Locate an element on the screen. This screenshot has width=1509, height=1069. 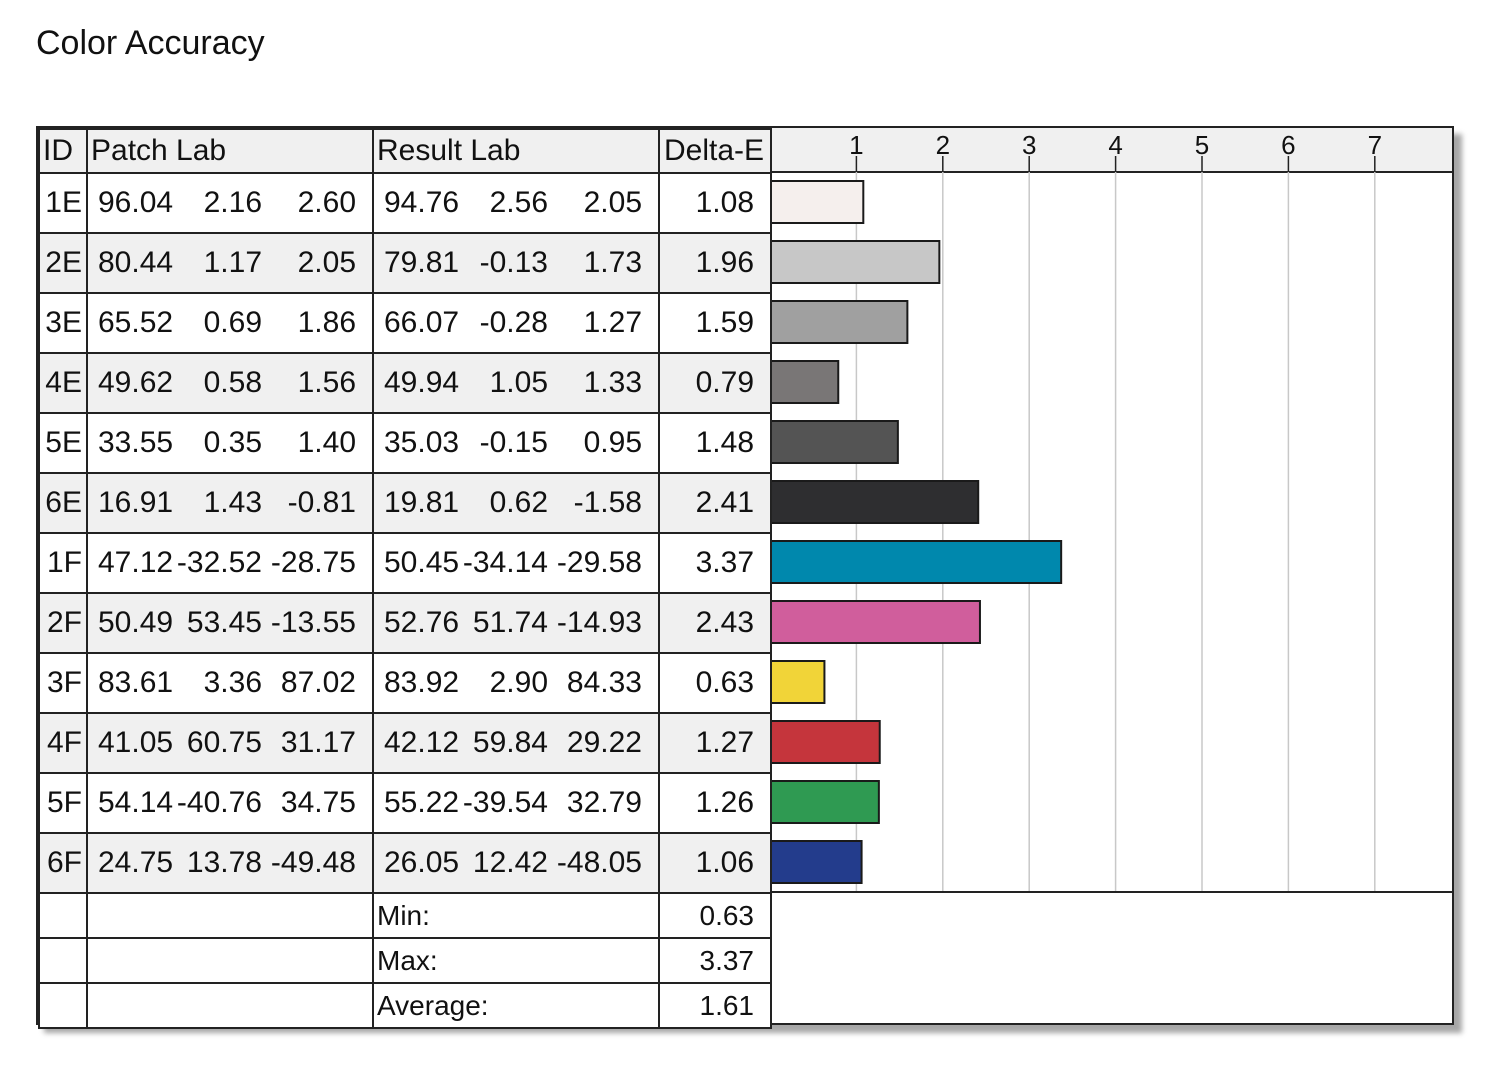
delta-e-cell: 1.59 is located at coordinates (715, 323).